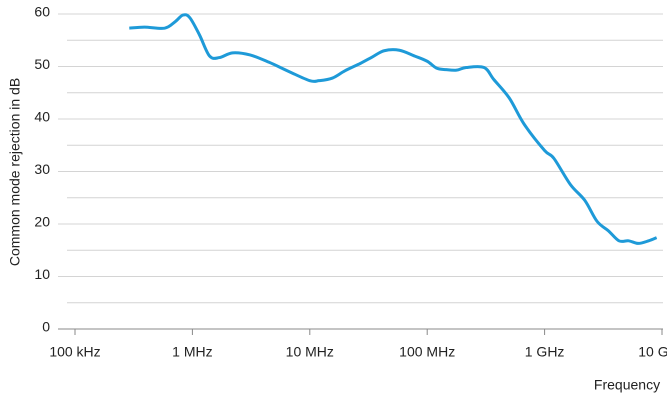  I want to click on y-tick-label: 10, so click(42, 274).